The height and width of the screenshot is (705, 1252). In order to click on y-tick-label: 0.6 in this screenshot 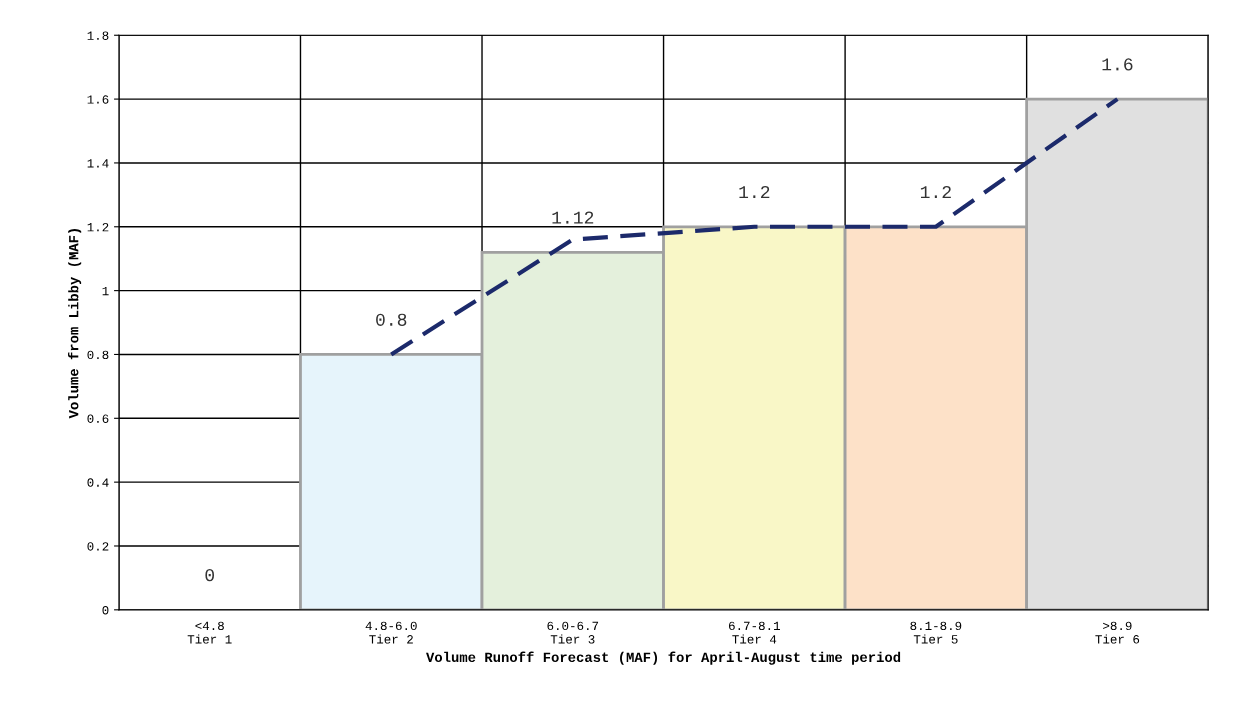, I will do `click(98, 418)`.